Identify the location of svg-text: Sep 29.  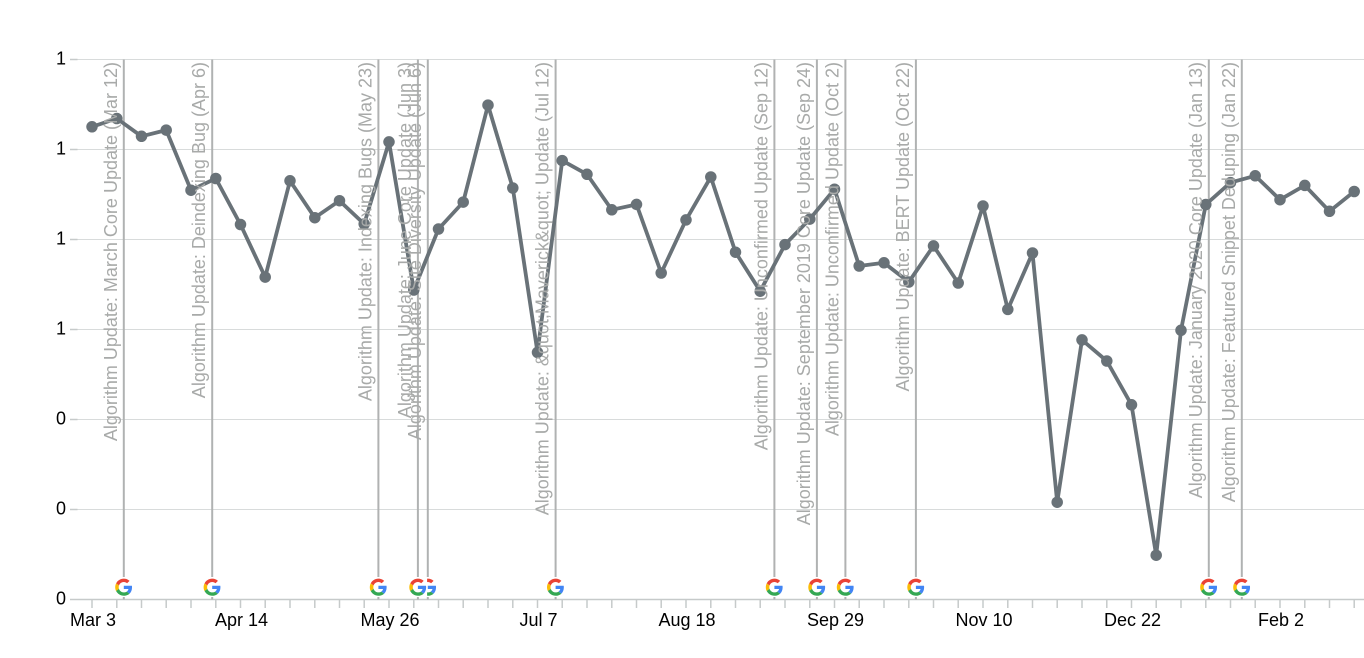
(835, 620).